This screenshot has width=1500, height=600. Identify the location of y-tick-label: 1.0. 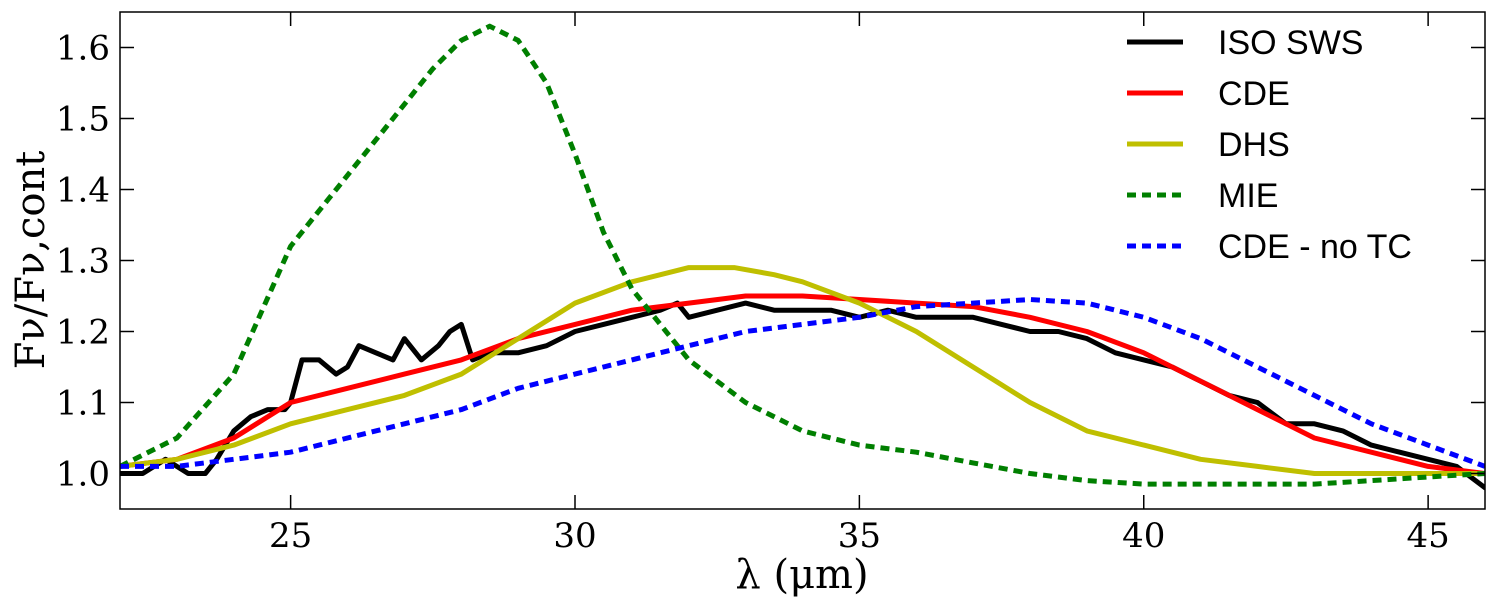
(83, 475).